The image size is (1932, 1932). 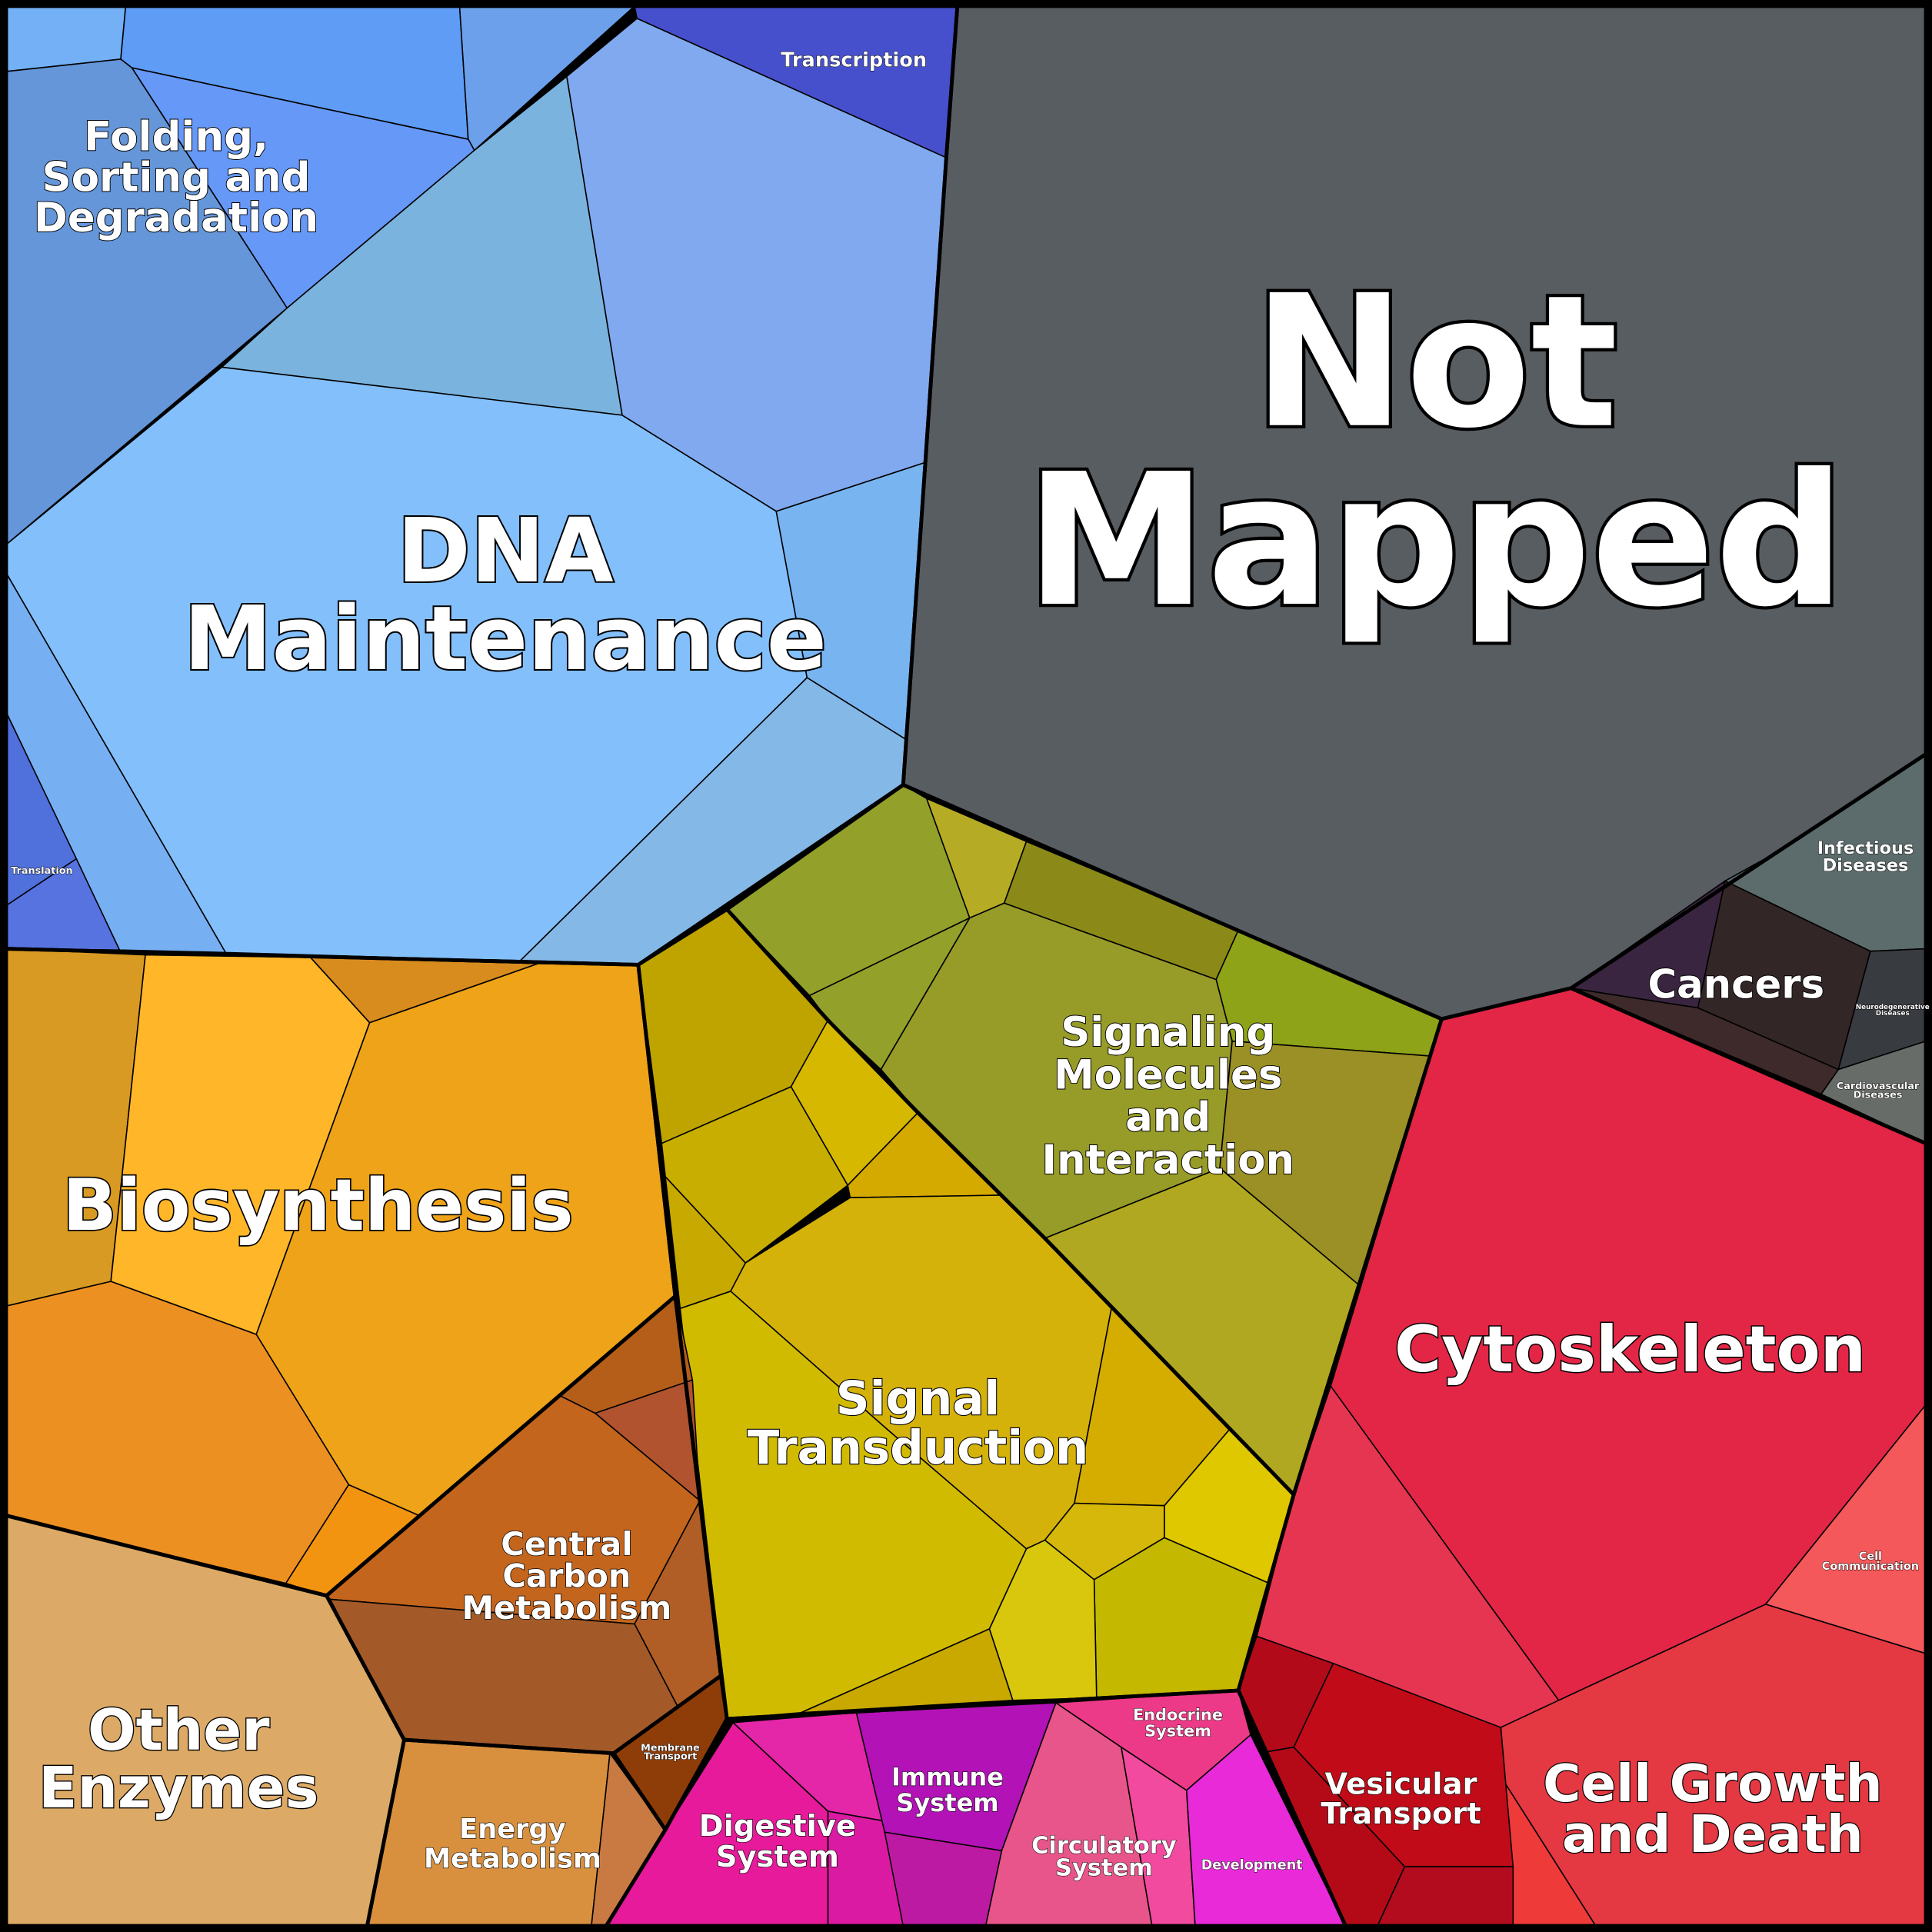 I want to click on label-cytoskeleton: Cytoskeleton, so click(x=1630, y=1349).